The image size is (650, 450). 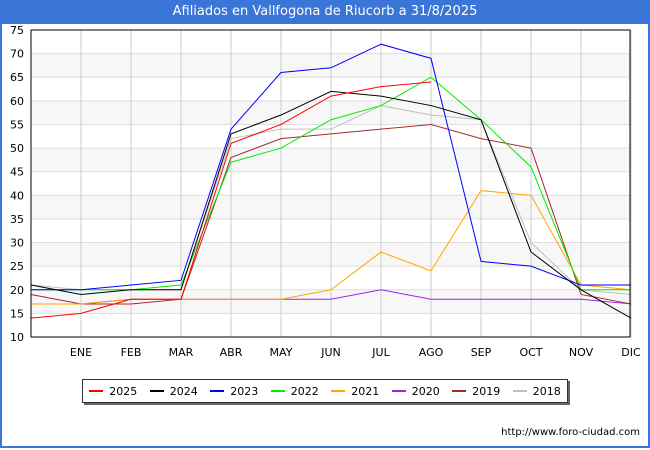 I want to click on legend-label: 2020, so click(x=425, y=391).